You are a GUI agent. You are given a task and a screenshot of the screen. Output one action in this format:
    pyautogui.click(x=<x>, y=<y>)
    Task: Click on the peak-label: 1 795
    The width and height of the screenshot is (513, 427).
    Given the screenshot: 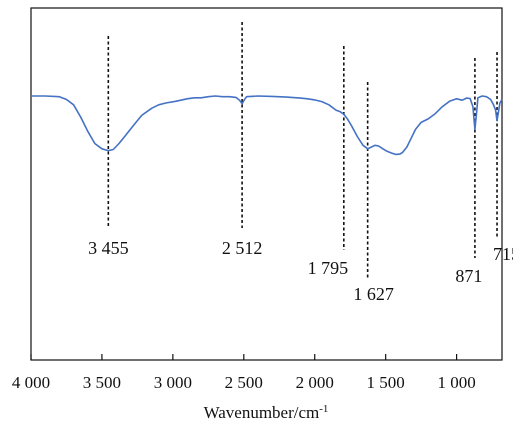 What is the action you would take?
    pyautogui.click(x=328, y=268)
    